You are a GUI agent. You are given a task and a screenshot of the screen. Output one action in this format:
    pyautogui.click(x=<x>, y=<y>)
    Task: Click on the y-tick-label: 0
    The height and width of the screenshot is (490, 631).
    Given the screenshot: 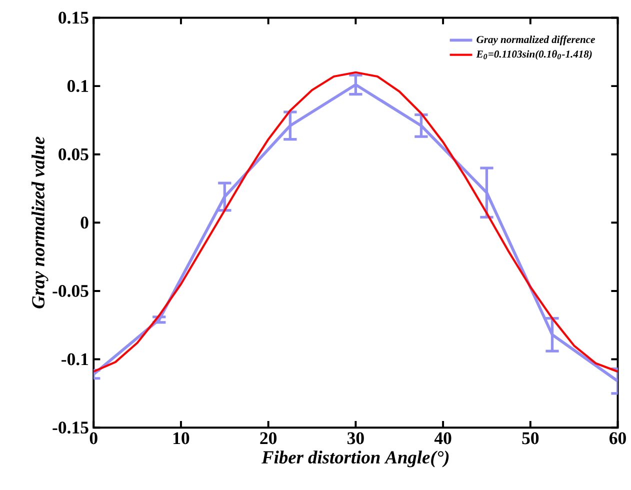 What is the action you would take?
    pyautogui.click(x=84, y=222)
    